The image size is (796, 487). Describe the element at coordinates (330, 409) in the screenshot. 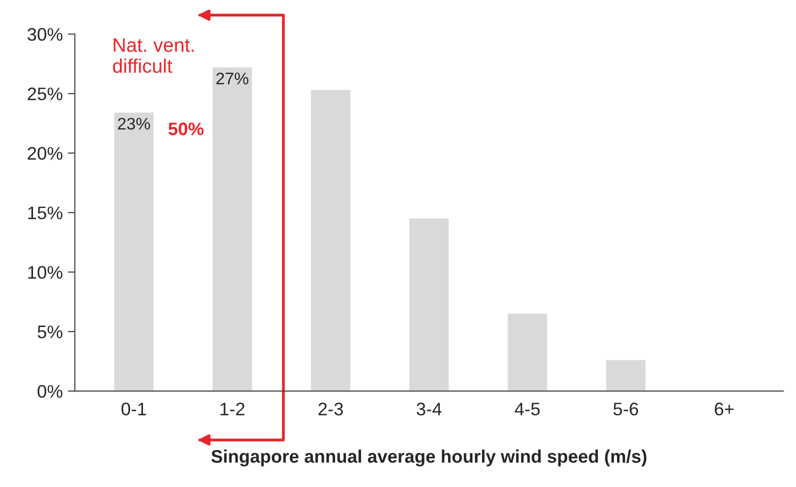

I see `x-tick-label: 2-3` at that location.